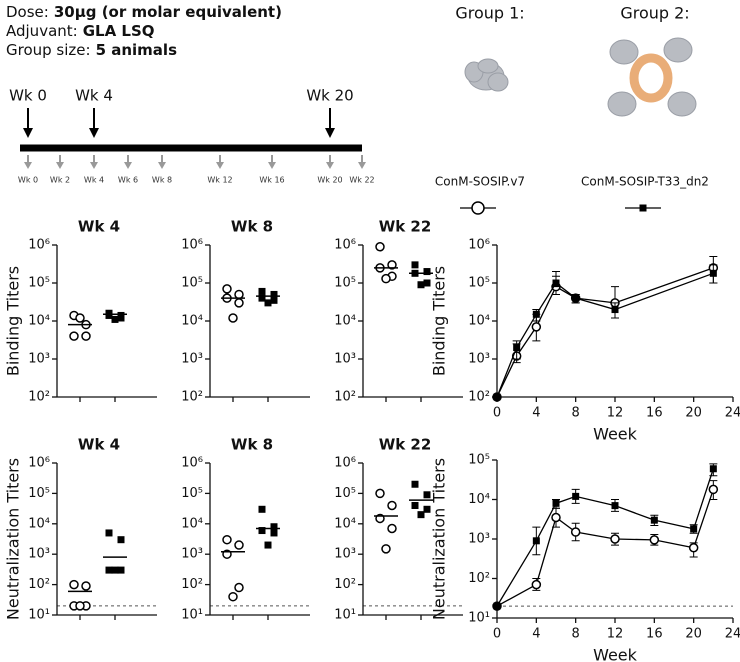 This screenshot has width=740, height=662. What do you see at coordinates (439, 321) in the screenshot?
I see `y-axis-label: Binding Titers` at bounding box center [439, 321].